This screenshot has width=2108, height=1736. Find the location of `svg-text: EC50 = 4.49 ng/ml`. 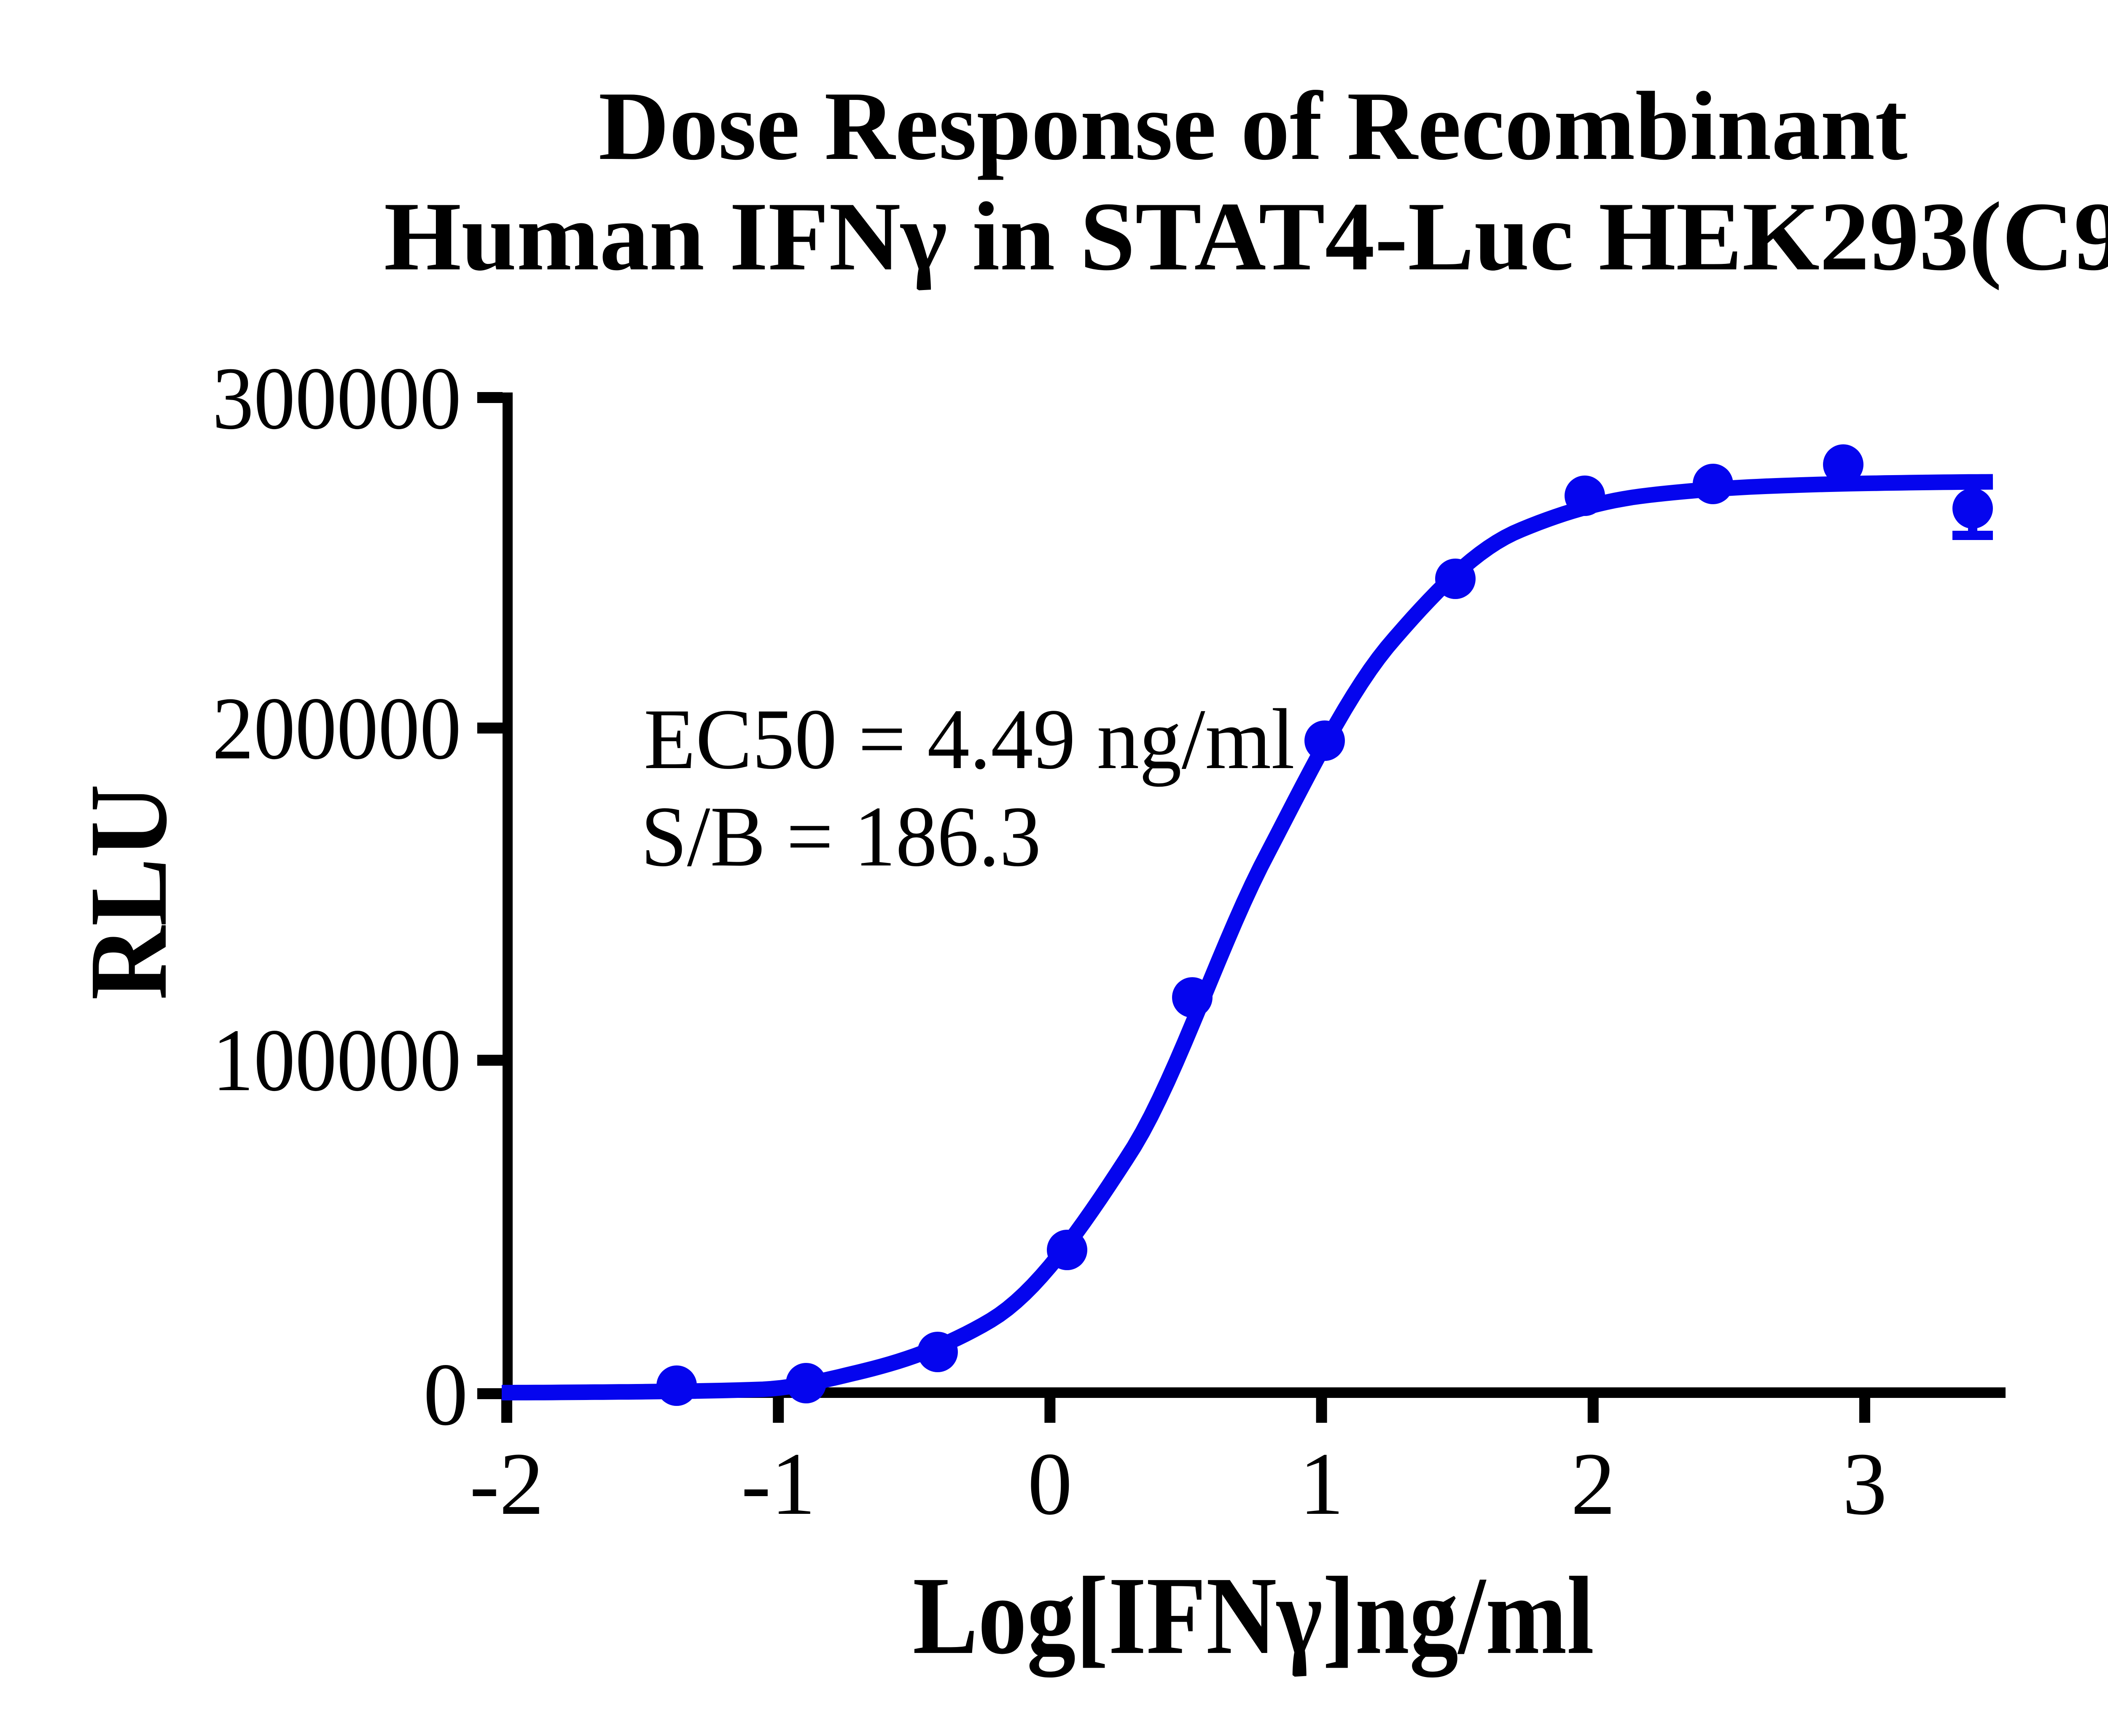

svg-text: EC50 = 4.49 ng/ml is located at coordinates (969, 739).